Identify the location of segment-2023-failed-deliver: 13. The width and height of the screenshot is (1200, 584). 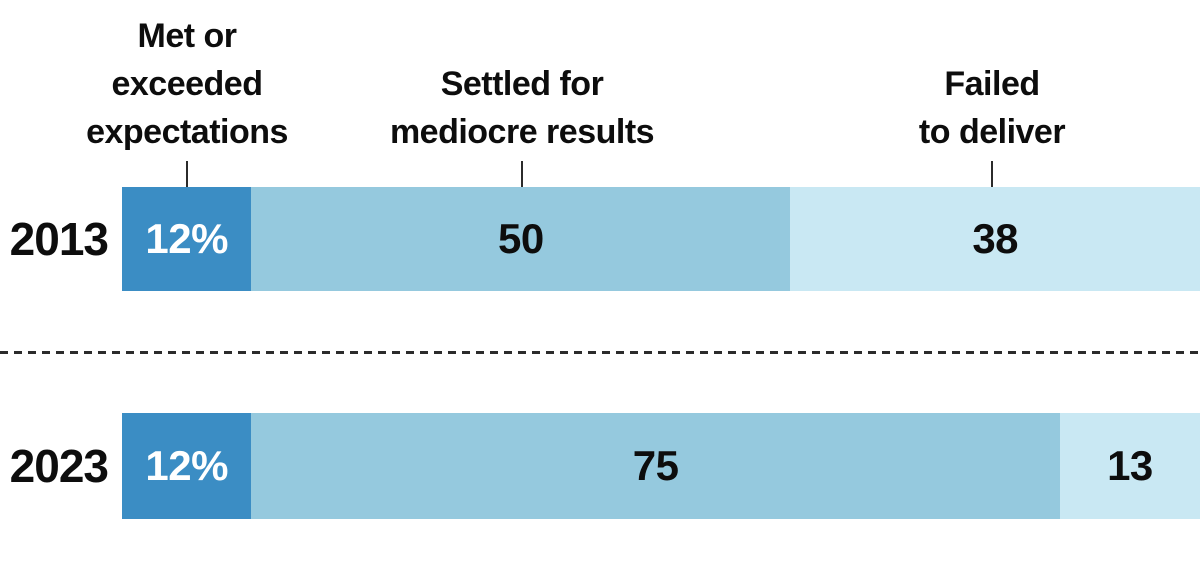
(1129, 466).